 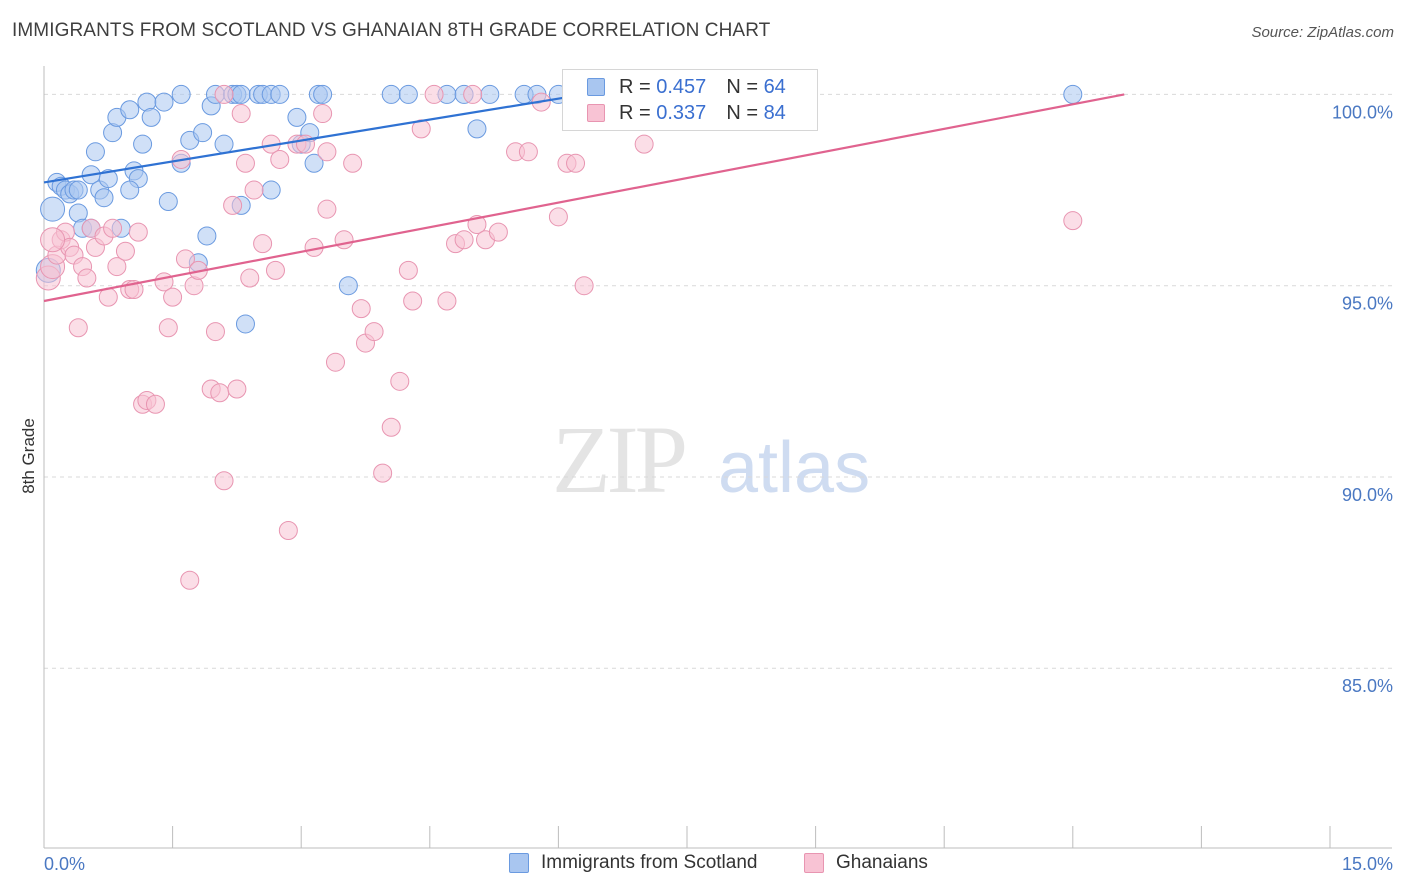 I want to click on legend-row-ghanaians: R = 0.337 N = 84, so click(x=686, y=113).